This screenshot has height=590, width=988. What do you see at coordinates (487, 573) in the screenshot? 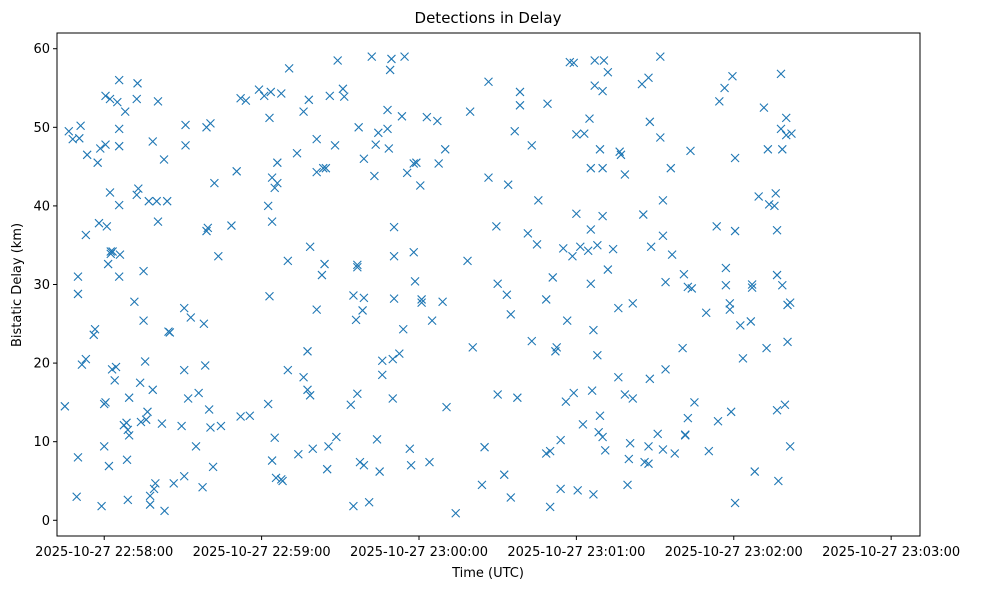
I see `x-axis-label: Time (UTC)` at bounding box center [487, 573].